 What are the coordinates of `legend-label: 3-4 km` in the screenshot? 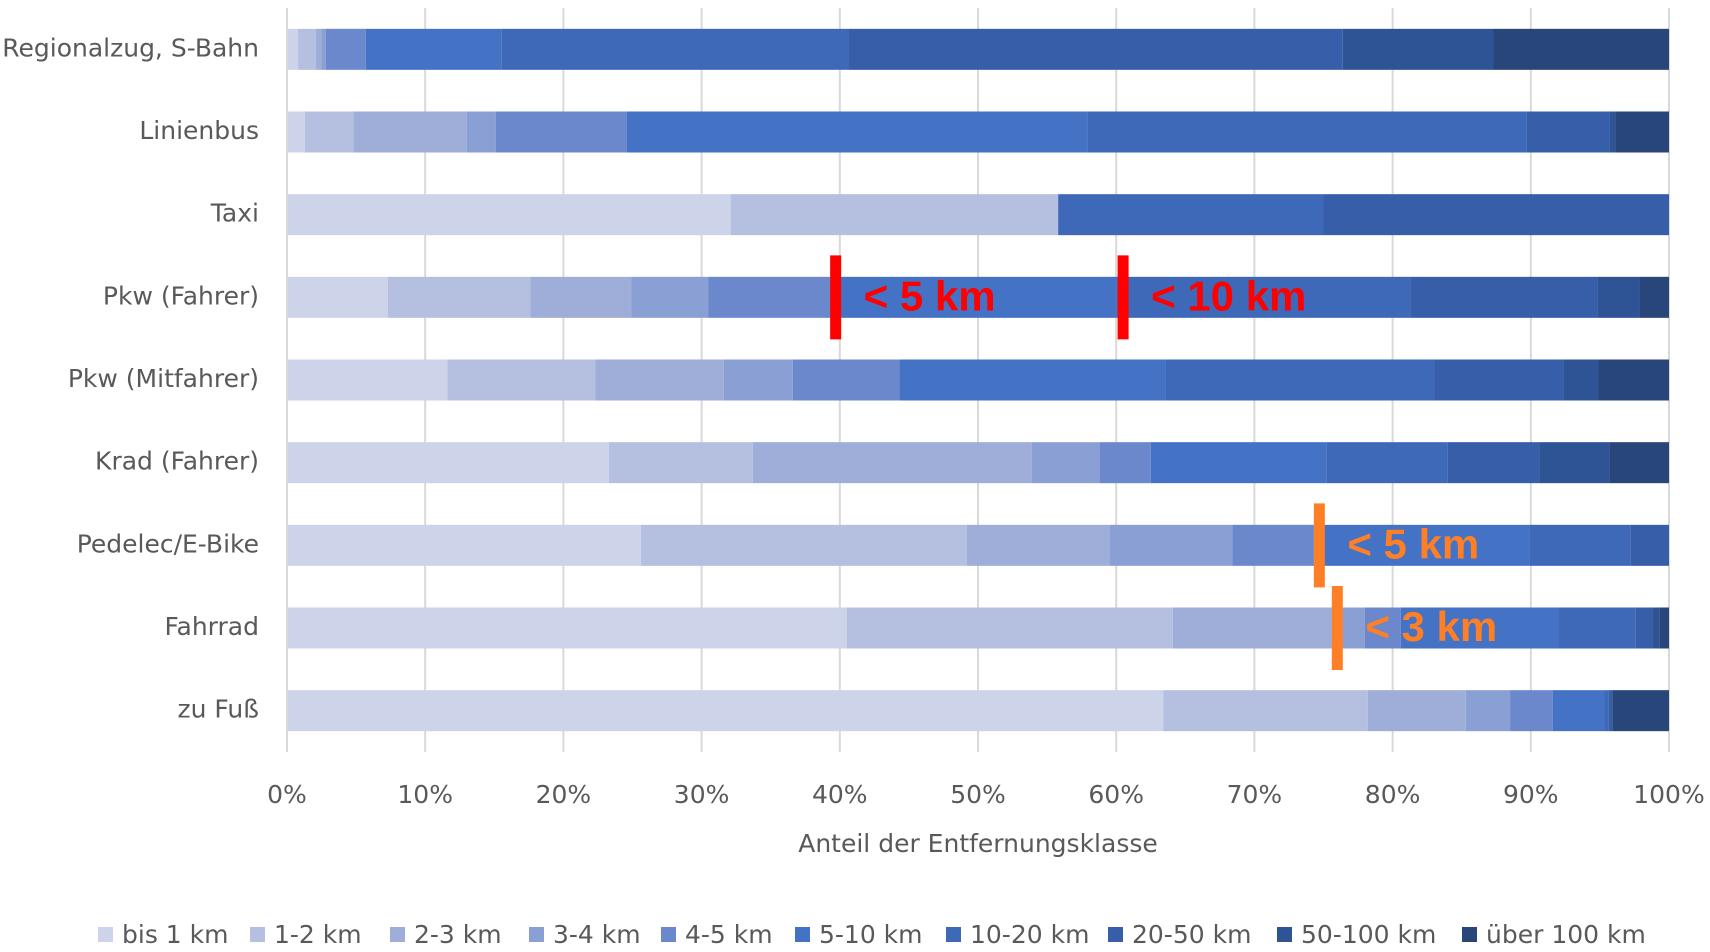 It's located at (597, 934).